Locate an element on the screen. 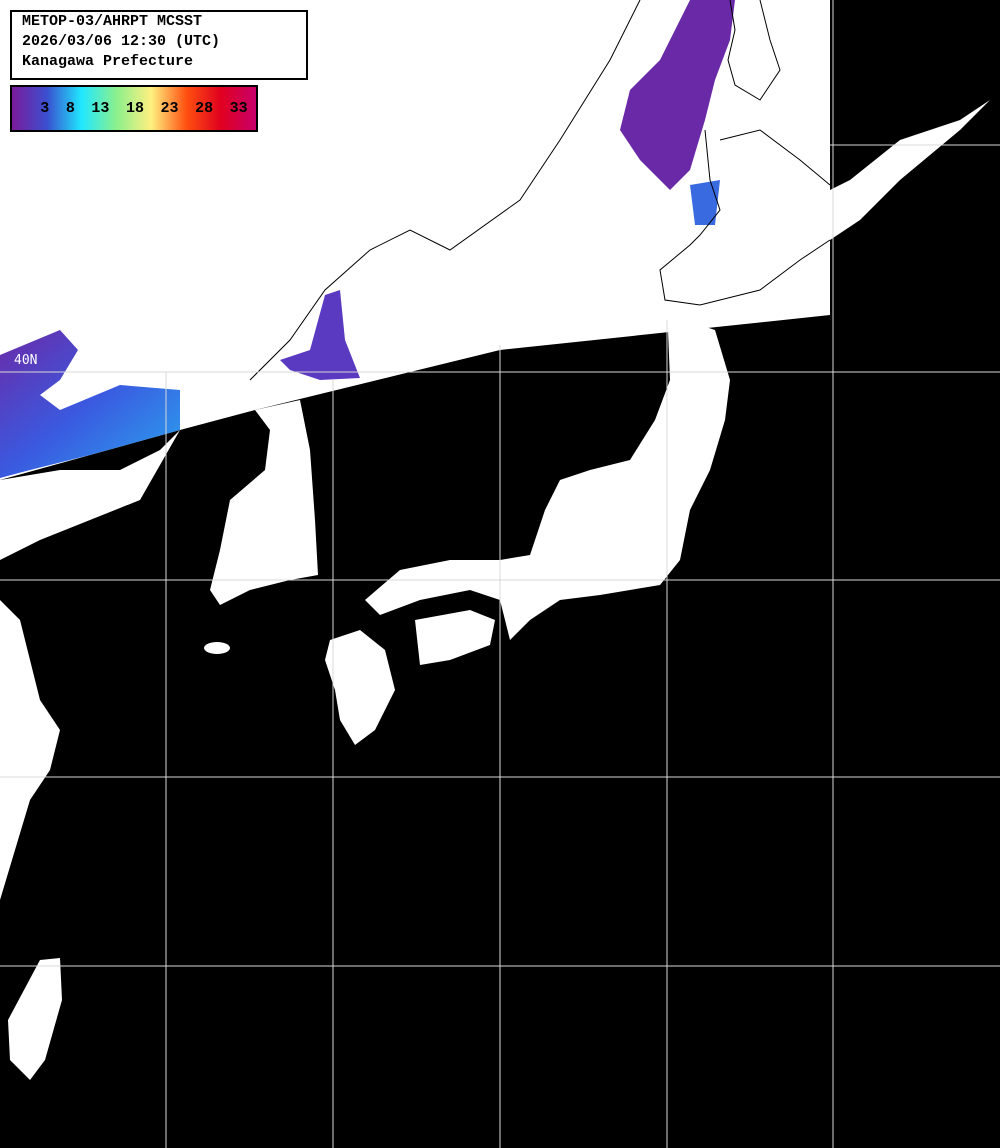  colorbar-legend: 3 8 13 18 23 28 33 is located at coordinates (134, 108).